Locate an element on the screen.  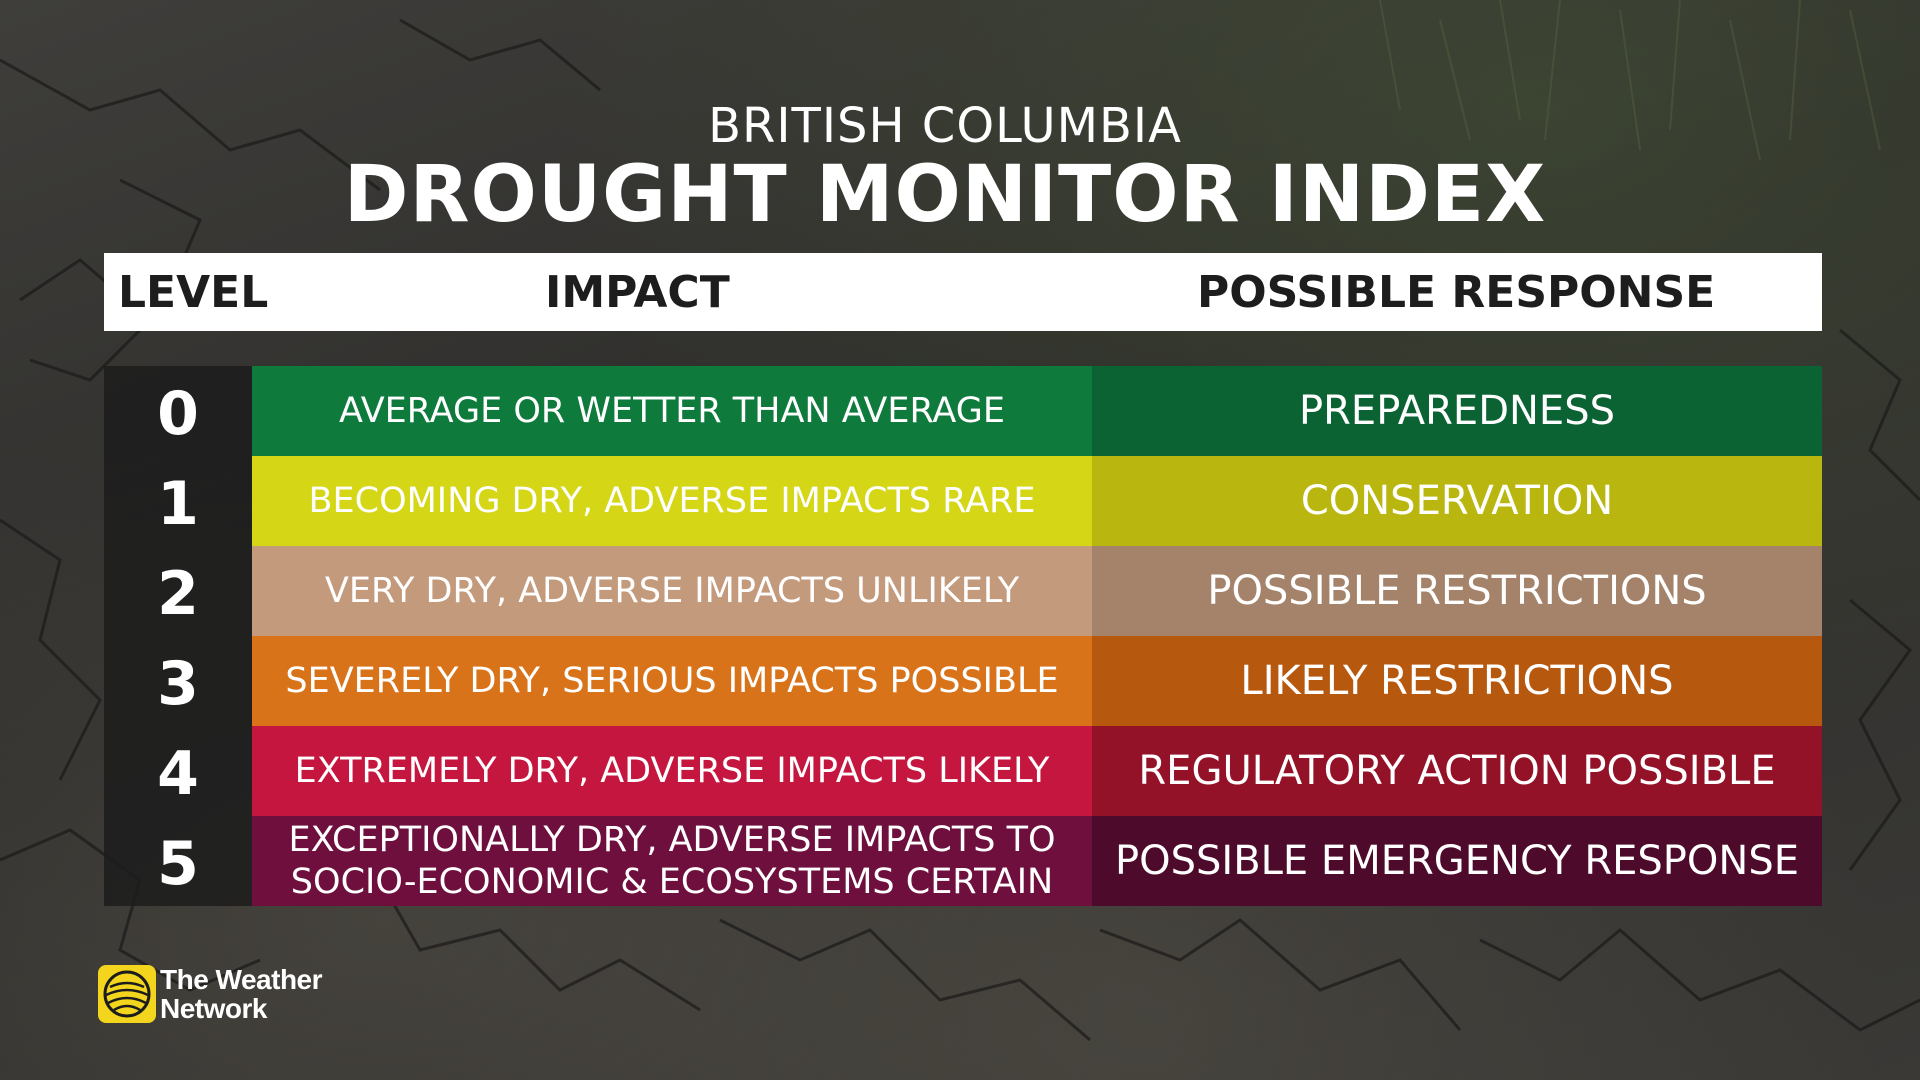
level-number: 3 is located at coordinates (178, 684).